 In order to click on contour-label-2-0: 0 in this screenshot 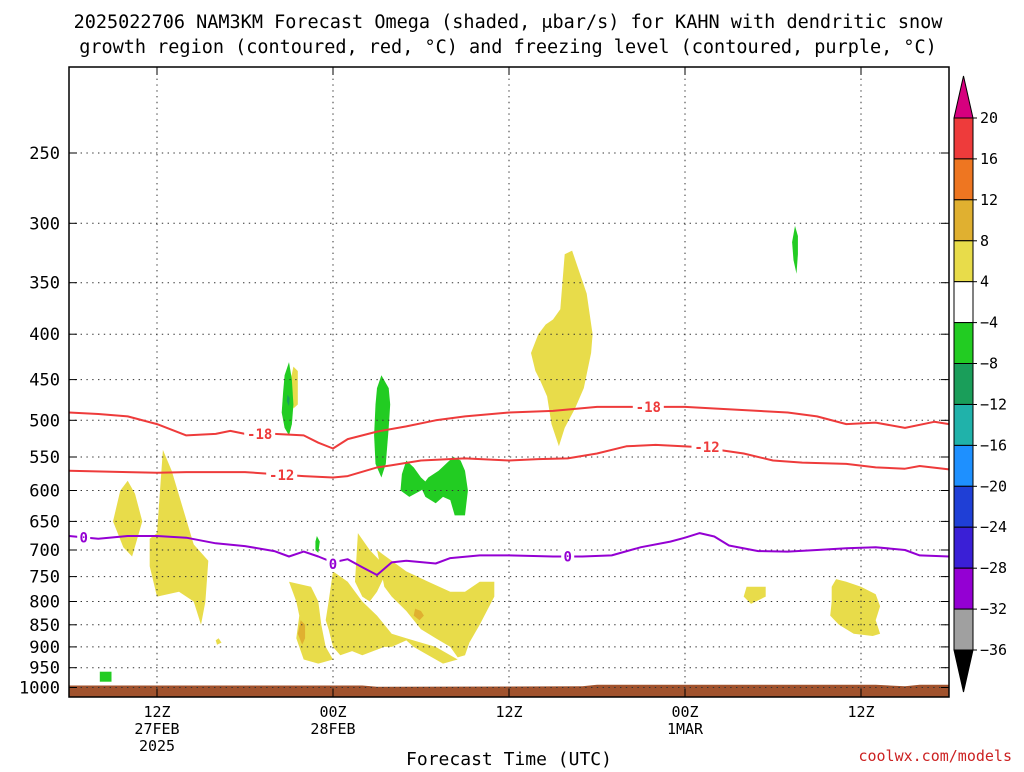, I will do `click(83, 539)`.